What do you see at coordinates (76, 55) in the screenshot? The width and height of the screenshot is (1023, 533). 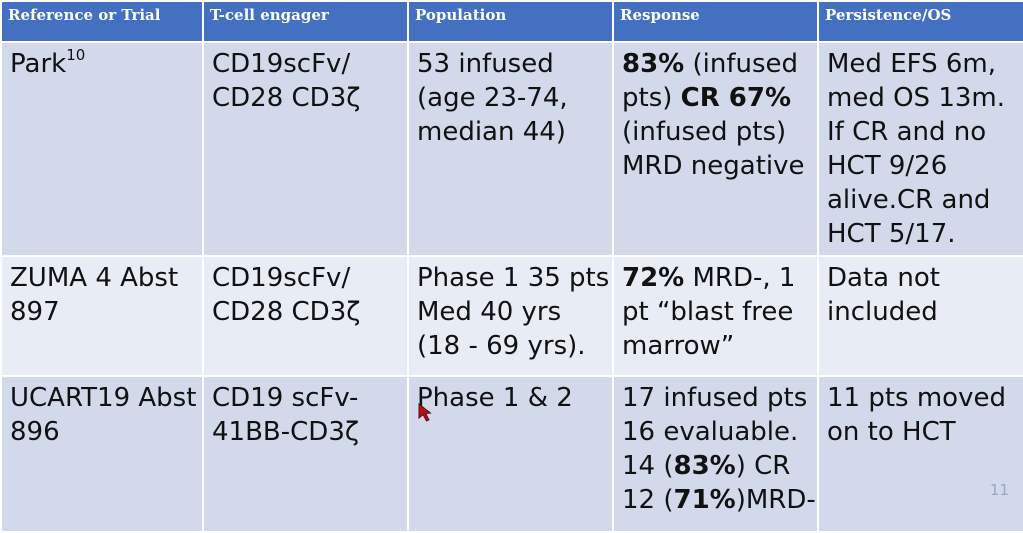 I see `reference-superscript: 10` at bounding box center [76, 55].